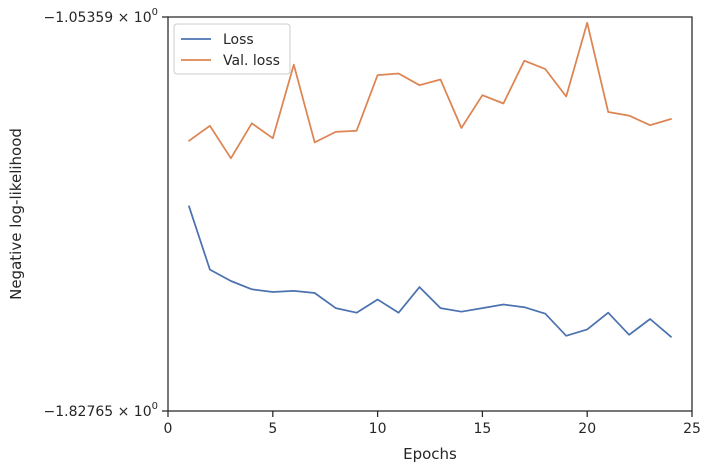  I want to click on x-tick-label: 5, so click(272, 429).